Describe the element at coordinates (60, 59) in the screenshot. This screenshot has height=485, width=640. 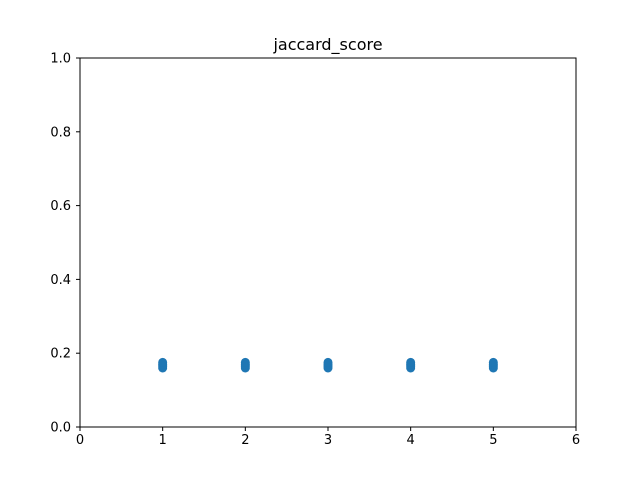
I see `y-tick-label: 1.0` at that location.